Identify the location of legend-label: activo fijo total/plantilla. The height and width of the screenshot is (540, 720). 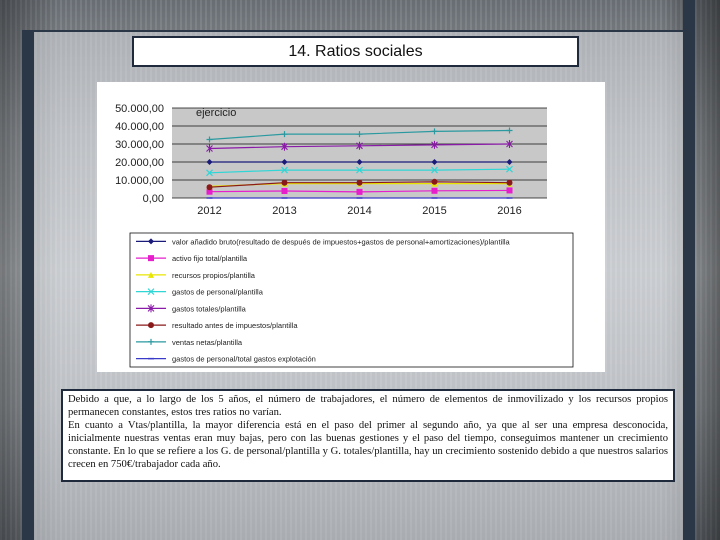
(210, 258).